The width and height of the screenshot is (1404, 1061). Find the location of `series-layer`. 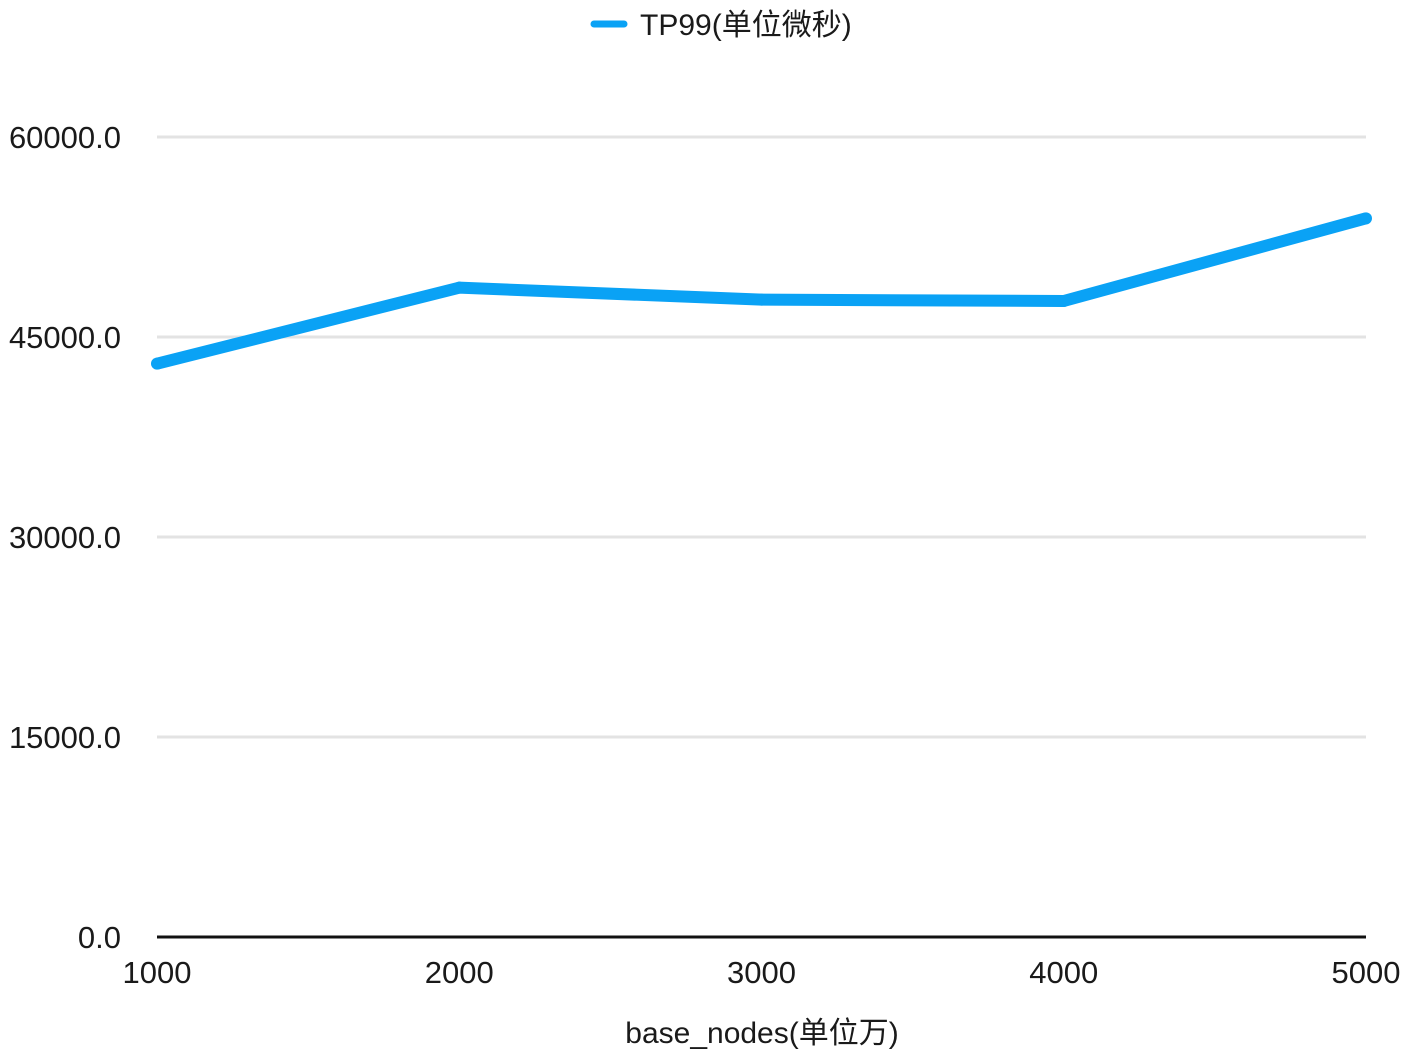

series-layer is located at coordinates (761, 290).